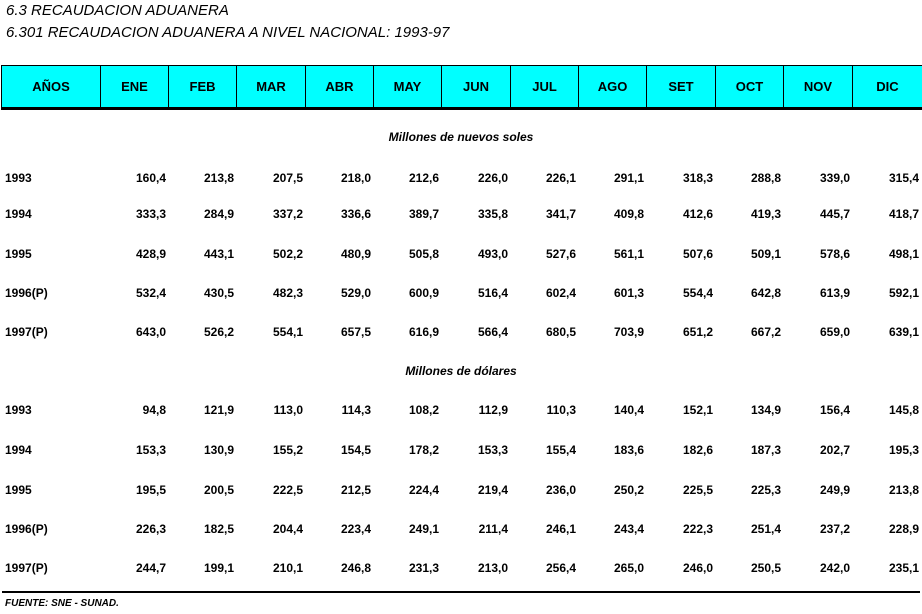 Image resolution: width=922 pixels, height=614 pixels. Describe the element at coordinates (903, 178) in the screenshot. I see `value-cell-dic: 315,4` at that location.